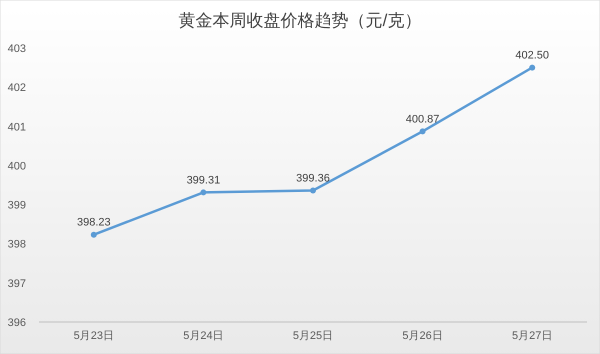 The image size is (600, 354). Describe the element at coordinates (203, 336) in the screenshot. I see `x-tick-label: 5月24日` at that location.